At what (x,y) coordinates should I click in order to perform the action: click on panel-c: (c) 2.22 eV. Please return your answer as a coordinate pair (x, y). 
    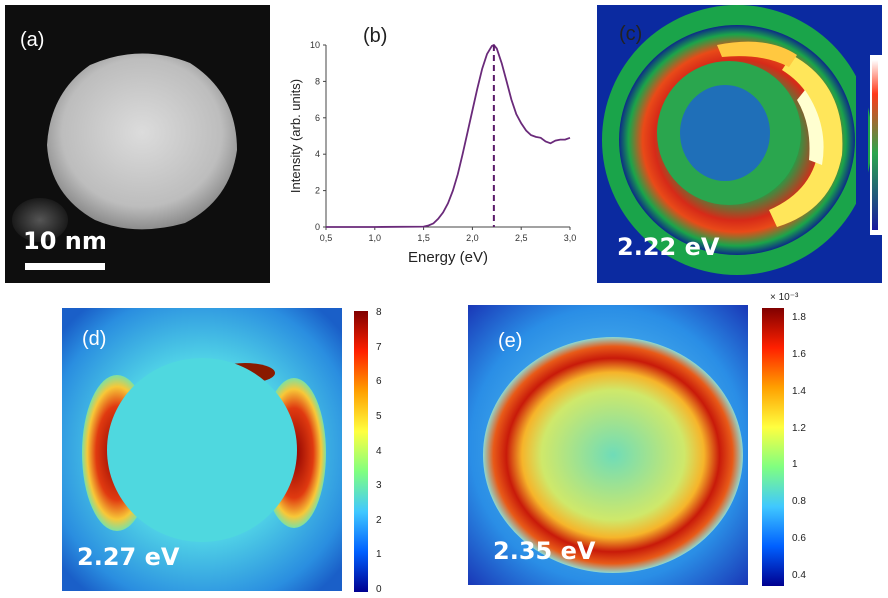
    Looking at the image, I should click on (739, 144).